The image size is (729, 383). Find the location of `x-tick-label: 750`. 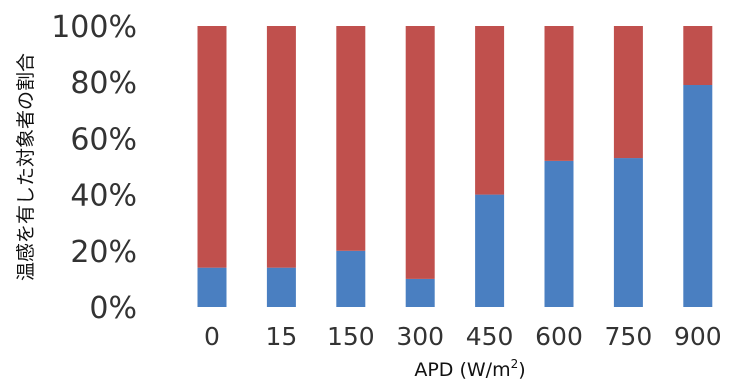

x-tick-label: 750 is located at coordinates (629, 336).